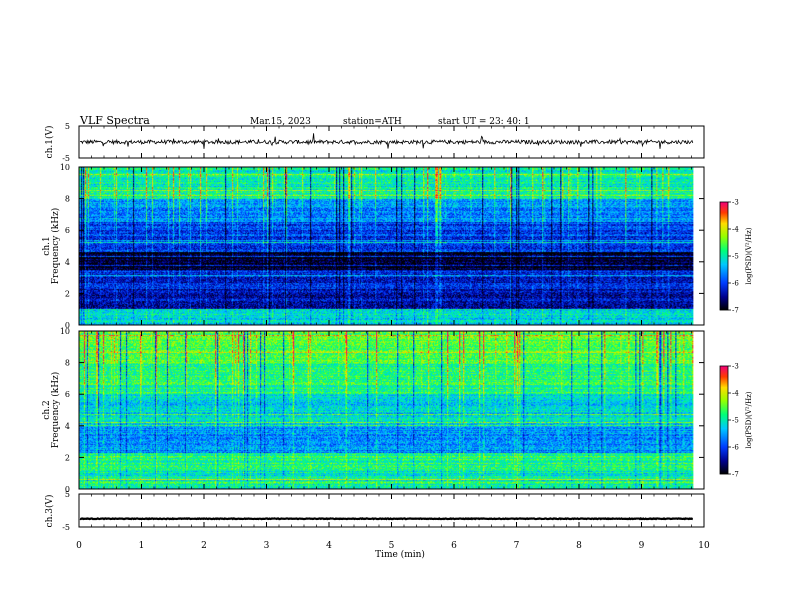 The width and height of the screenshot is (792, 612). What do you see at coordinates (47, 409) in the screenshot?
I see `ch2-spec-ylabel-channel: ch.2` at bounding box center [47, 409].